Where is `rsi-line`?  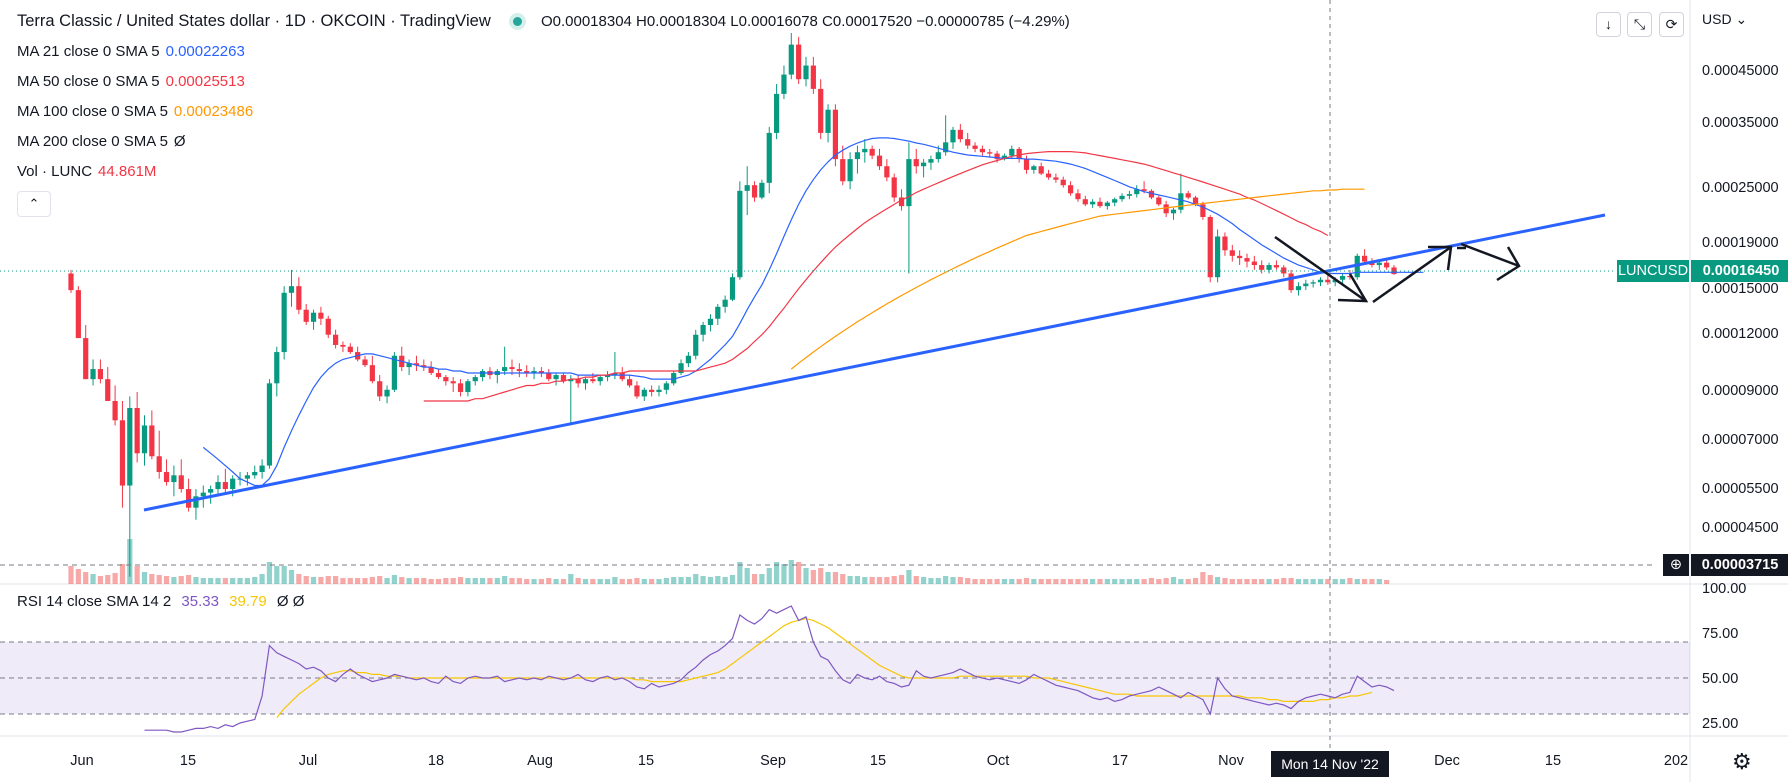 rsi-line is located at coordinates (769, 669).